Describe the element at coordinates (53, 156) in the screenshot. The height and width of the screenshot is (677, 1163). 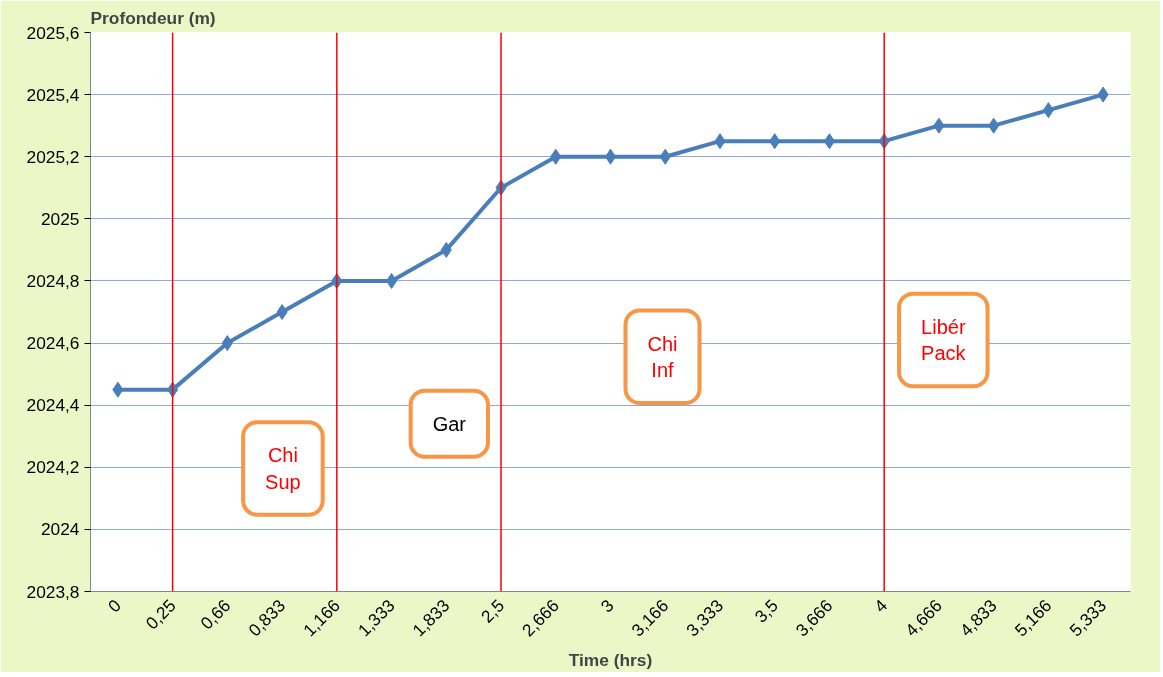
I see `y-tick-label: 2025,2` at that location.